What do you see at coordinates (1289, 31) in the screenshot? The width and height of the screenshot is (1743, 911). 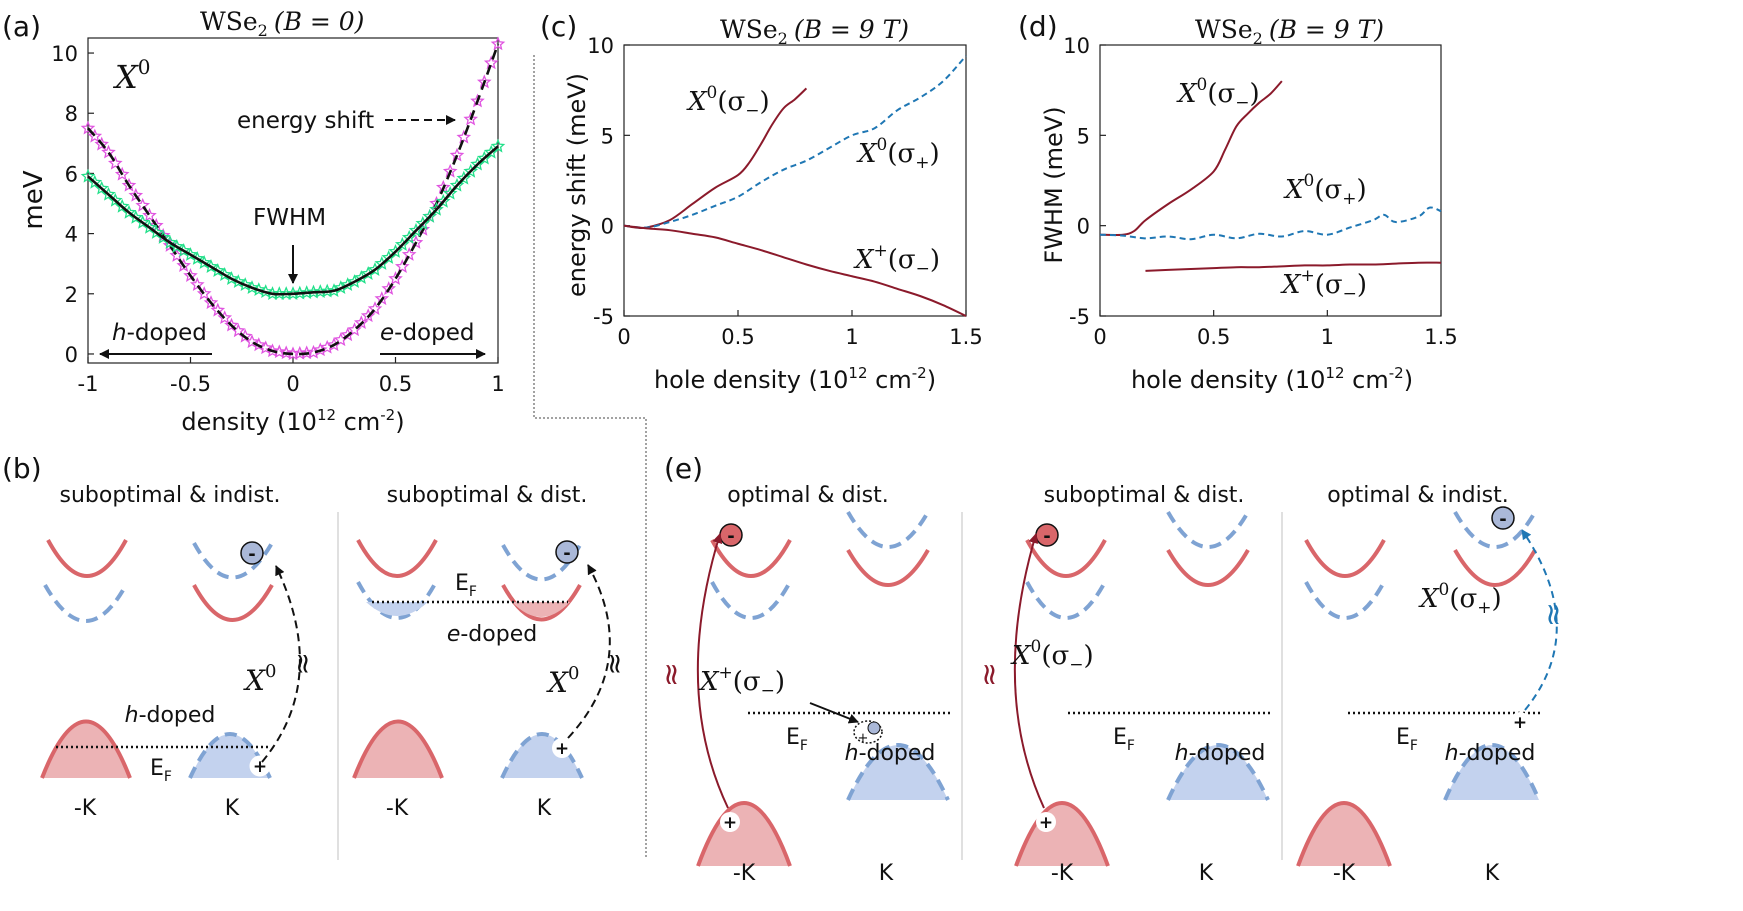 I see `chart-d-title: WSe2 (B = 9 T)` at bounding box center [1289, 31].